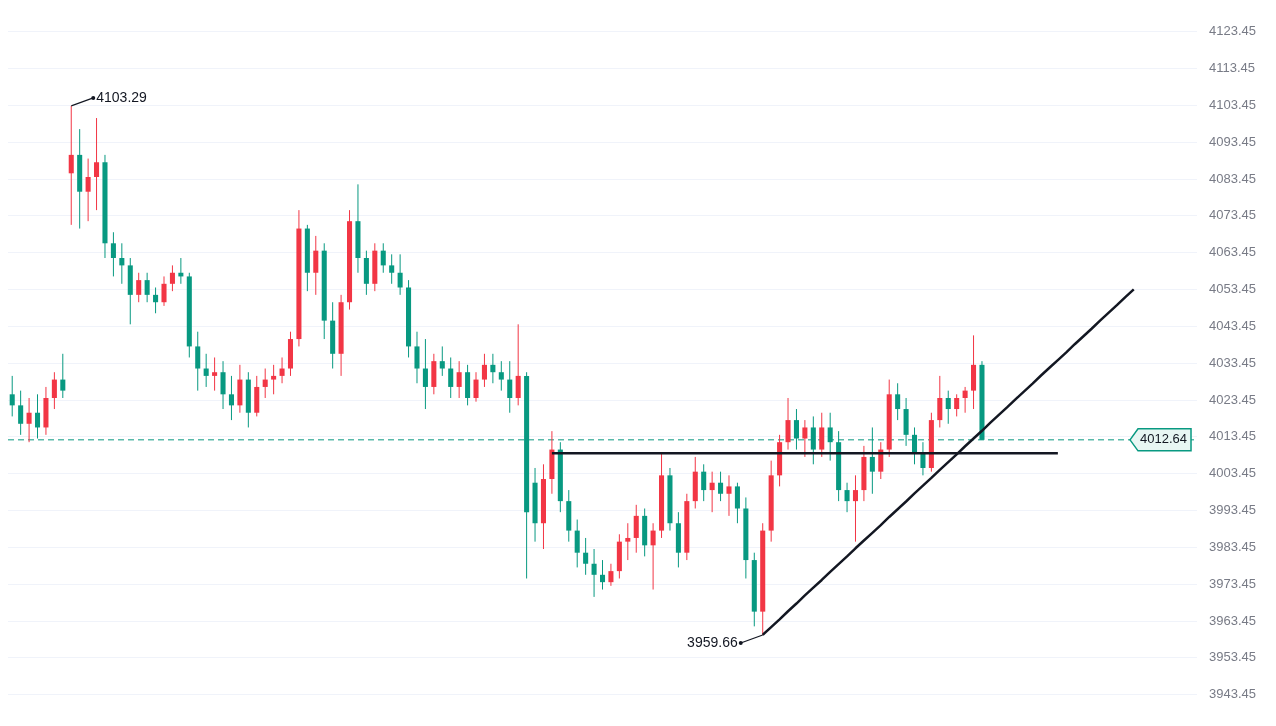  What do you see at coordinates (1164, 439) in the screenshot?
I see `ref-line-label: 4012.64` at bounding box center [1164, 439].